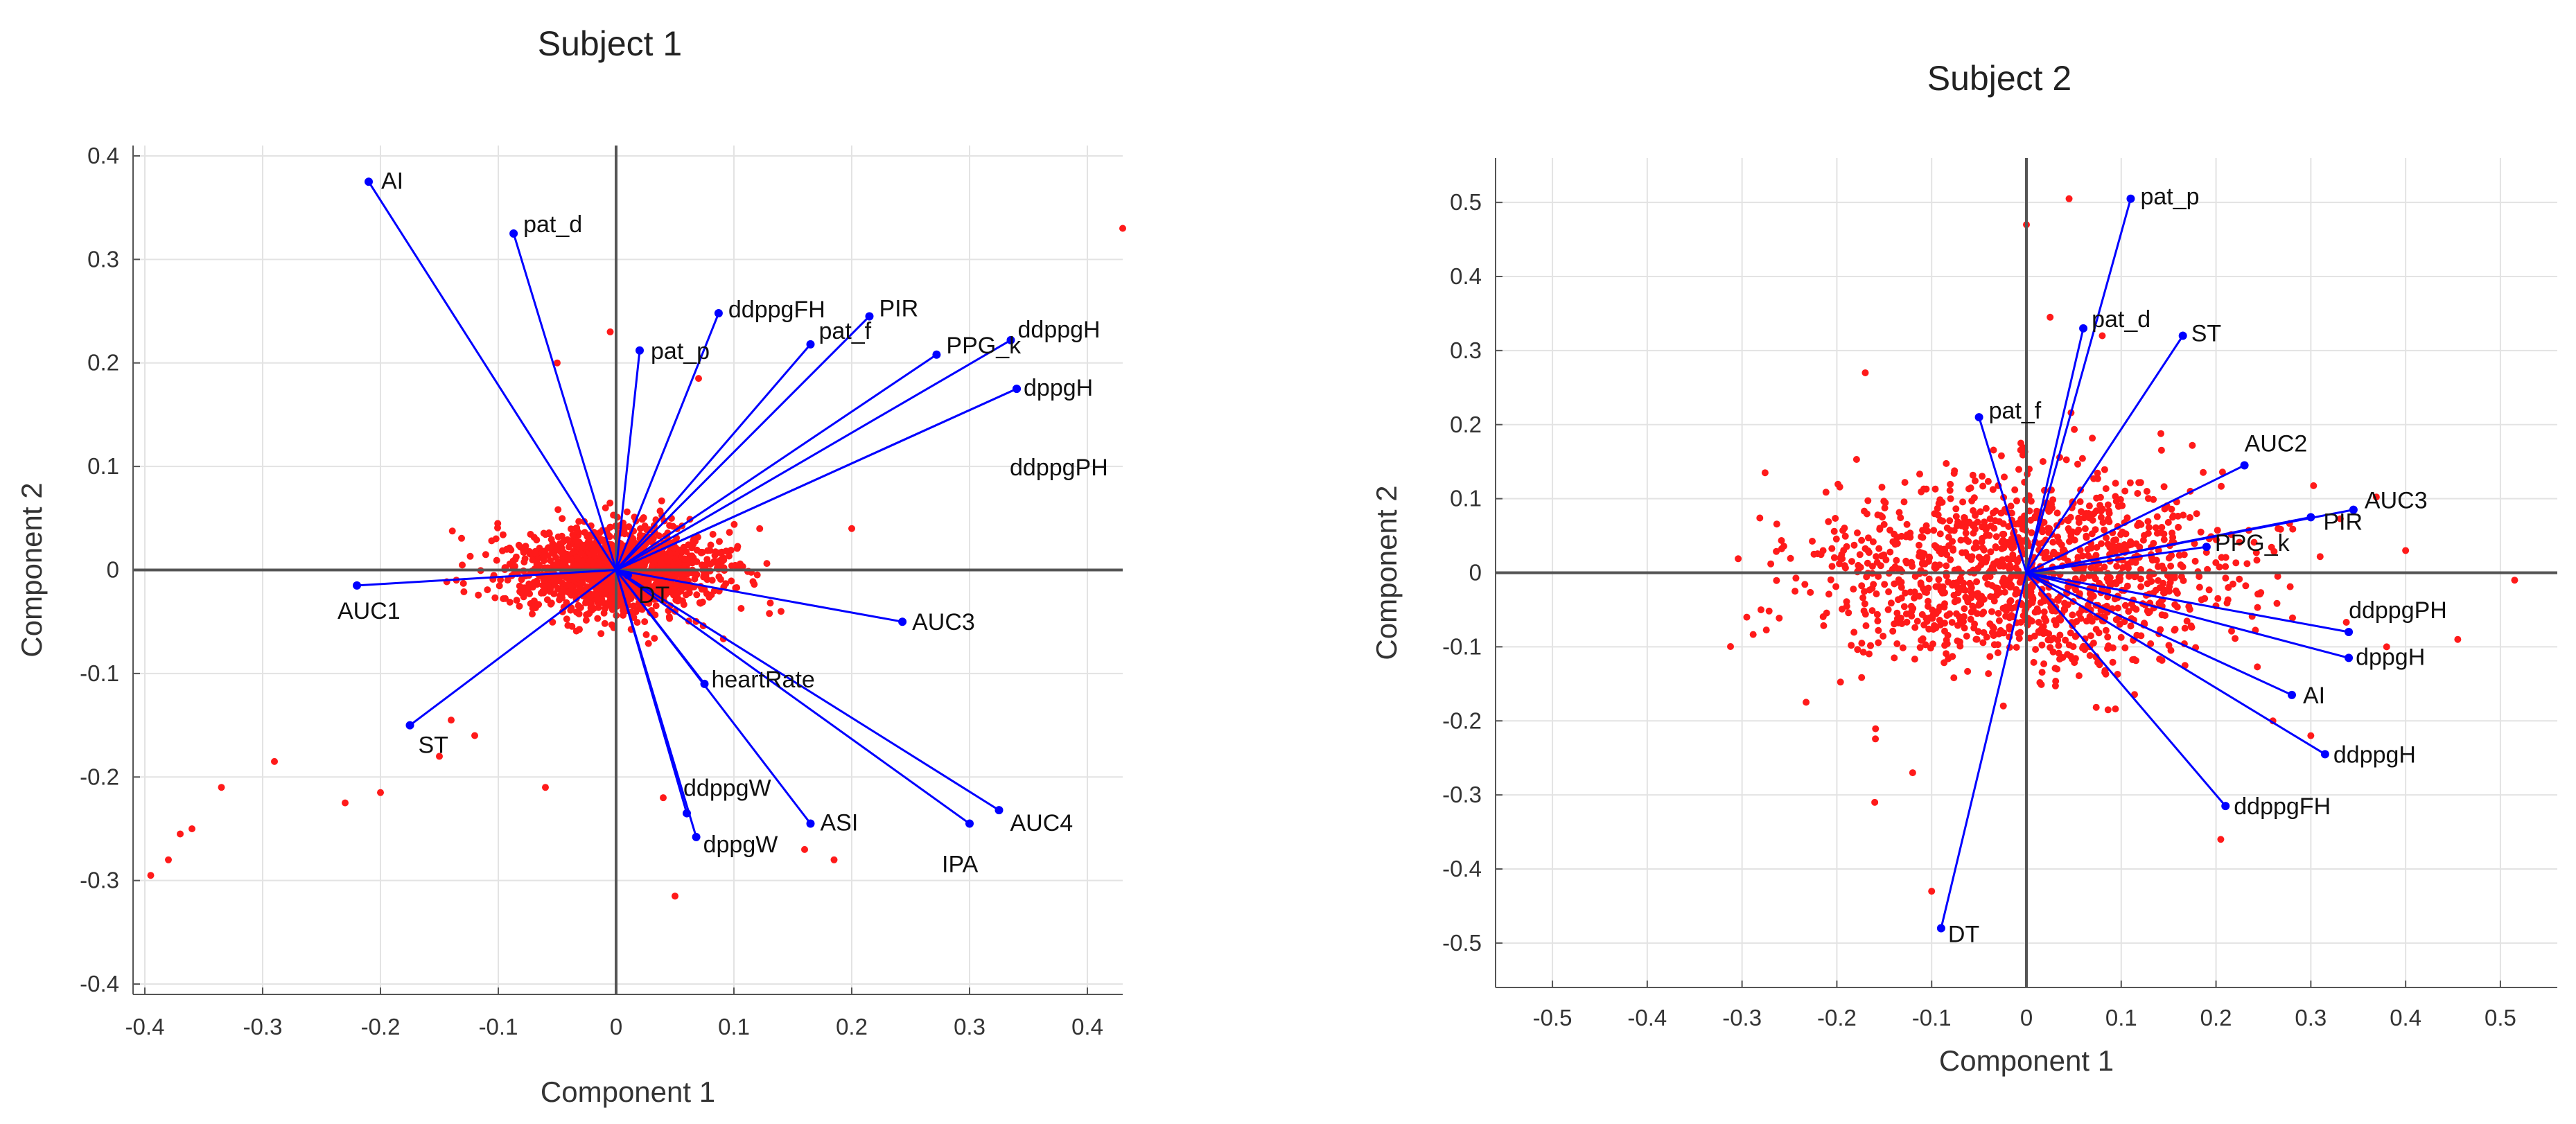 The height and width of the screenshot is (1124, 2576). Describe the element at coordinates (610, 43) in the screenshot. I see `chart-title: Subject 1` at that location.